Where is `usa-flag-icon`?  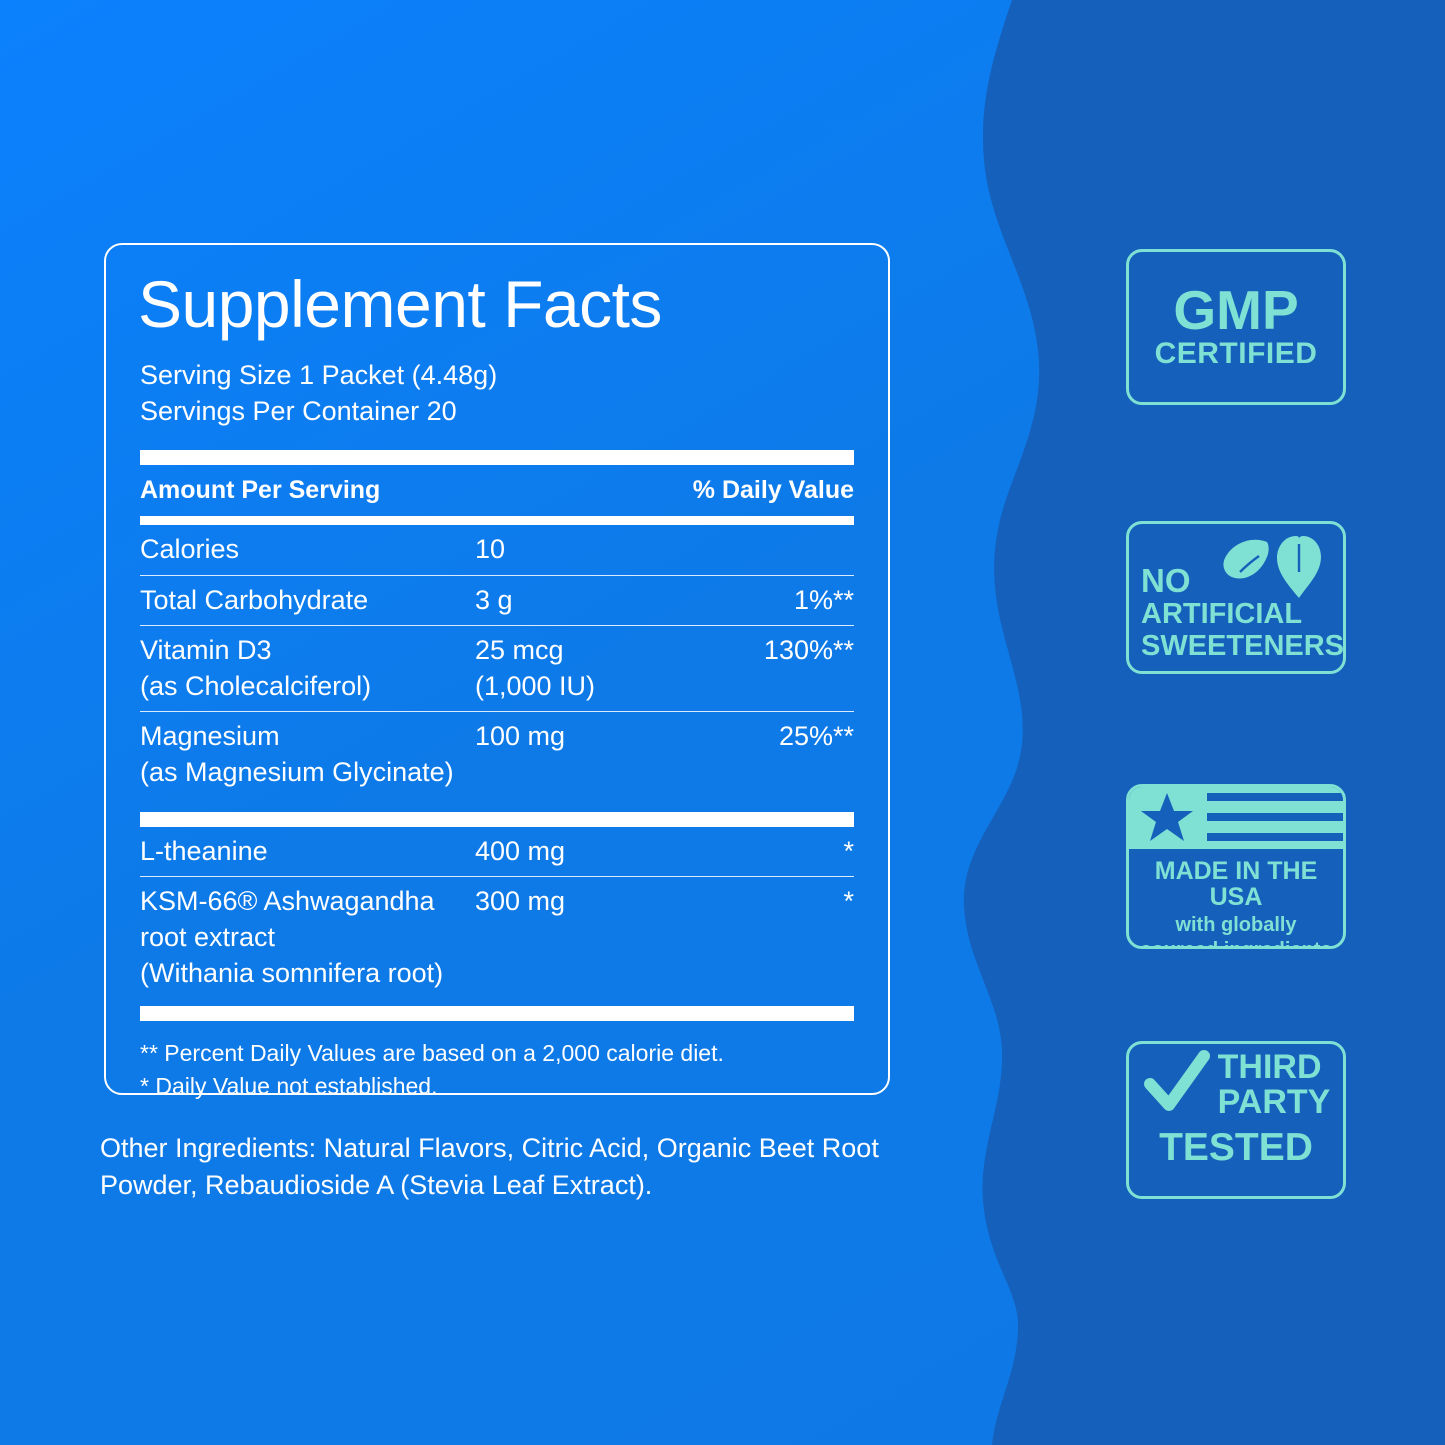 usa-flag-icon is located at coordinates (1236, 818).